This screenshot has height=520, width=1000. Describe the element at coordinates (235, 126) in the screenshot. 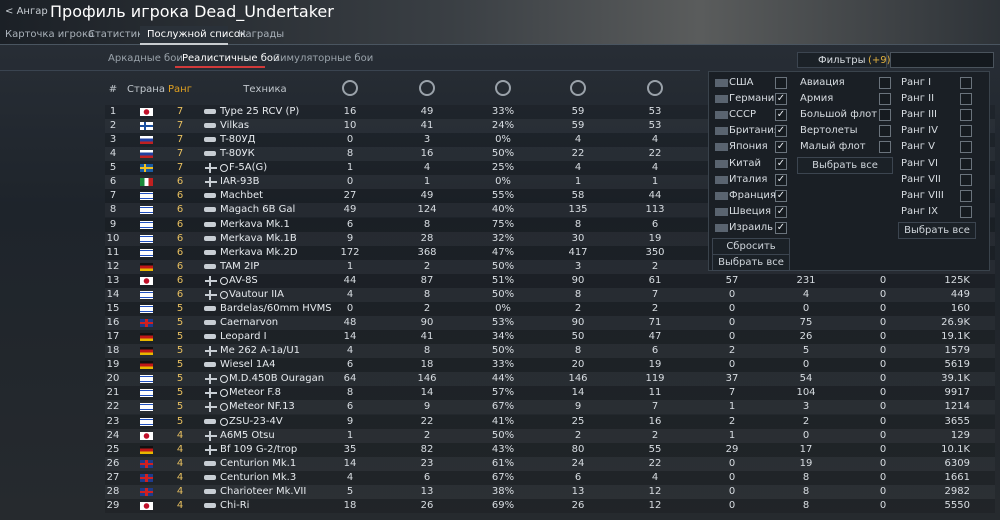

I see `vehicle-name: Vilkas` at that location.